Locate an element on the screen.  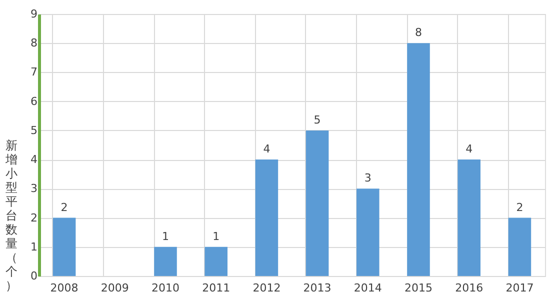
x-tick-label: 2012 is located at coordinates (266, 288).